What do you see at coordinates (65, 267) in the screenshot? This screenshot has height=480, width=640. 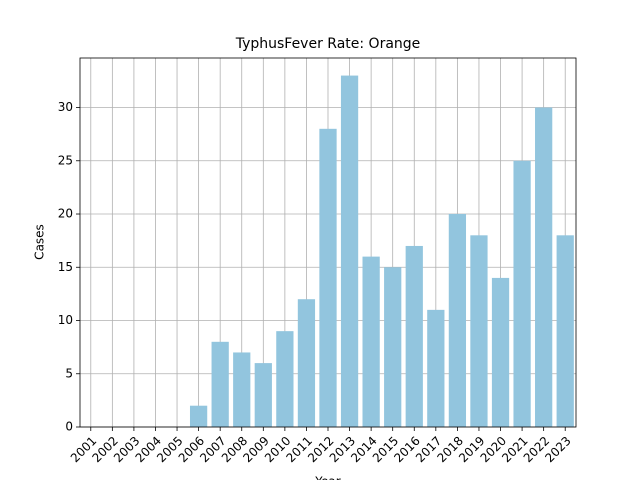 I see `y-tick-label: 15` at bounding box center [65, 267].